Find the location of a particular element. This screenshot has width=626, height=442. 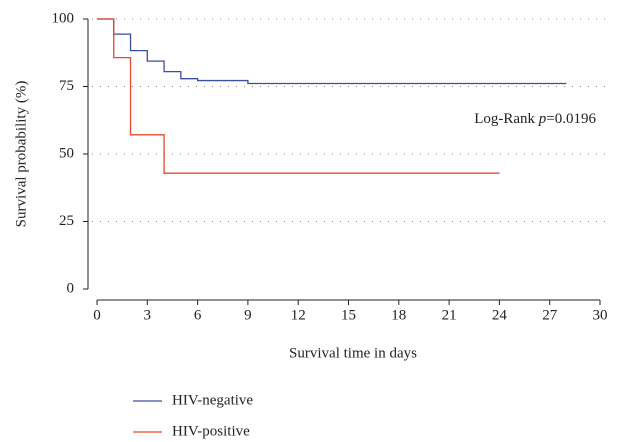

x-tick-label: 0 is located at coordinates (97, 315).